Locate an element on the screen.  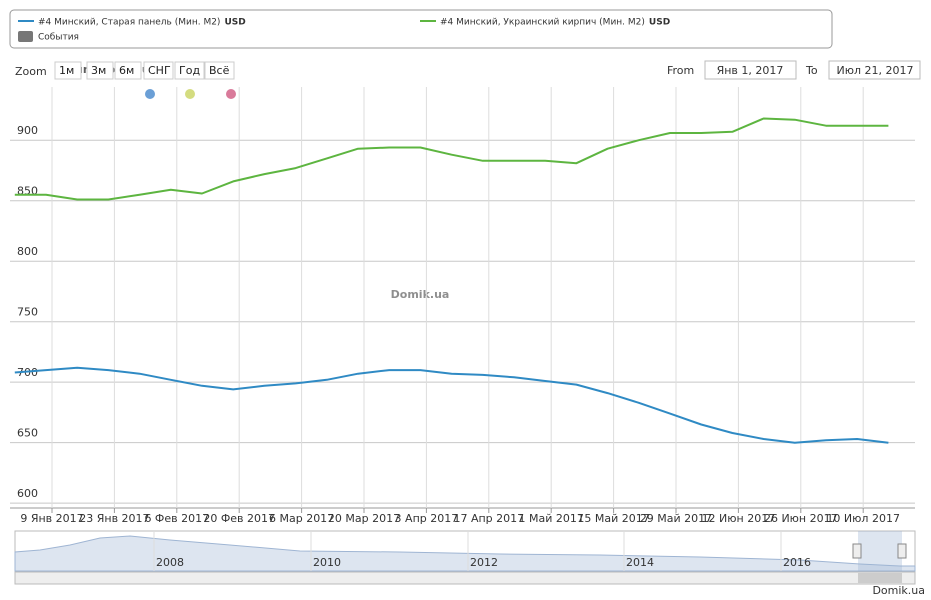
from-label: From is located at coordinates (680, 70).